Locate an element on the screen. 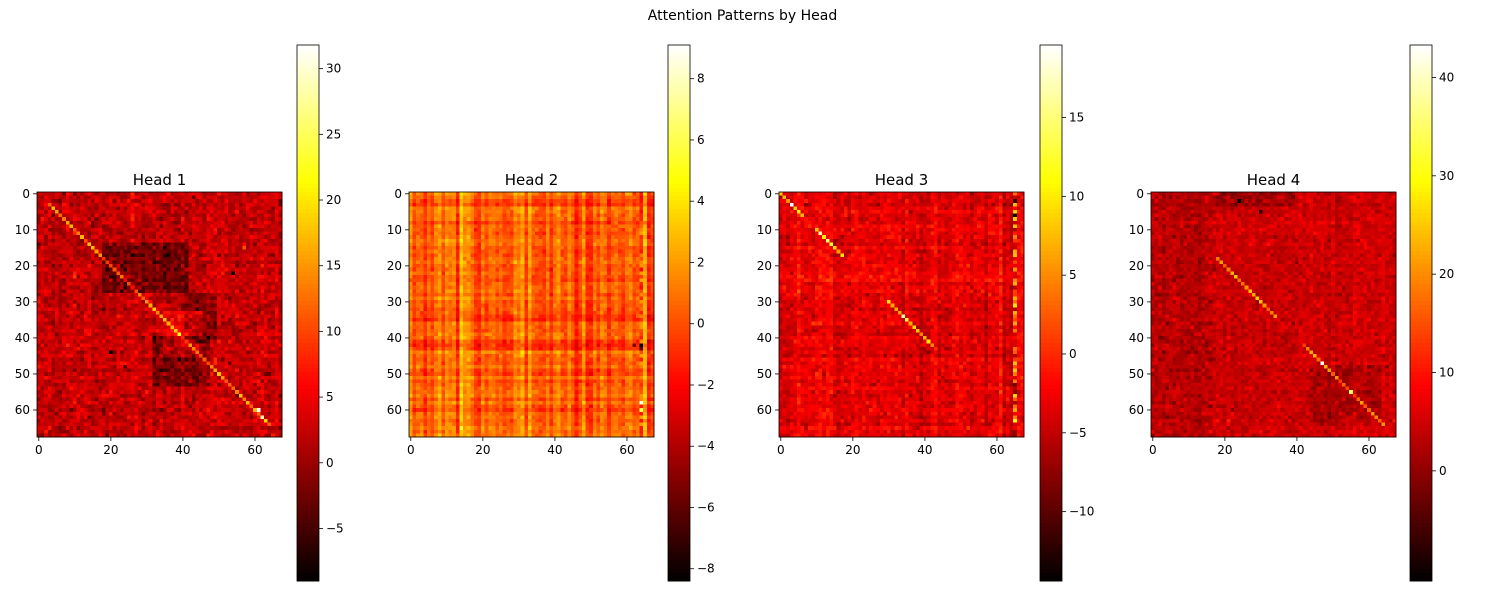 The image size is (1485, 592). heatmap-frame is located at coordinates (159, 314).